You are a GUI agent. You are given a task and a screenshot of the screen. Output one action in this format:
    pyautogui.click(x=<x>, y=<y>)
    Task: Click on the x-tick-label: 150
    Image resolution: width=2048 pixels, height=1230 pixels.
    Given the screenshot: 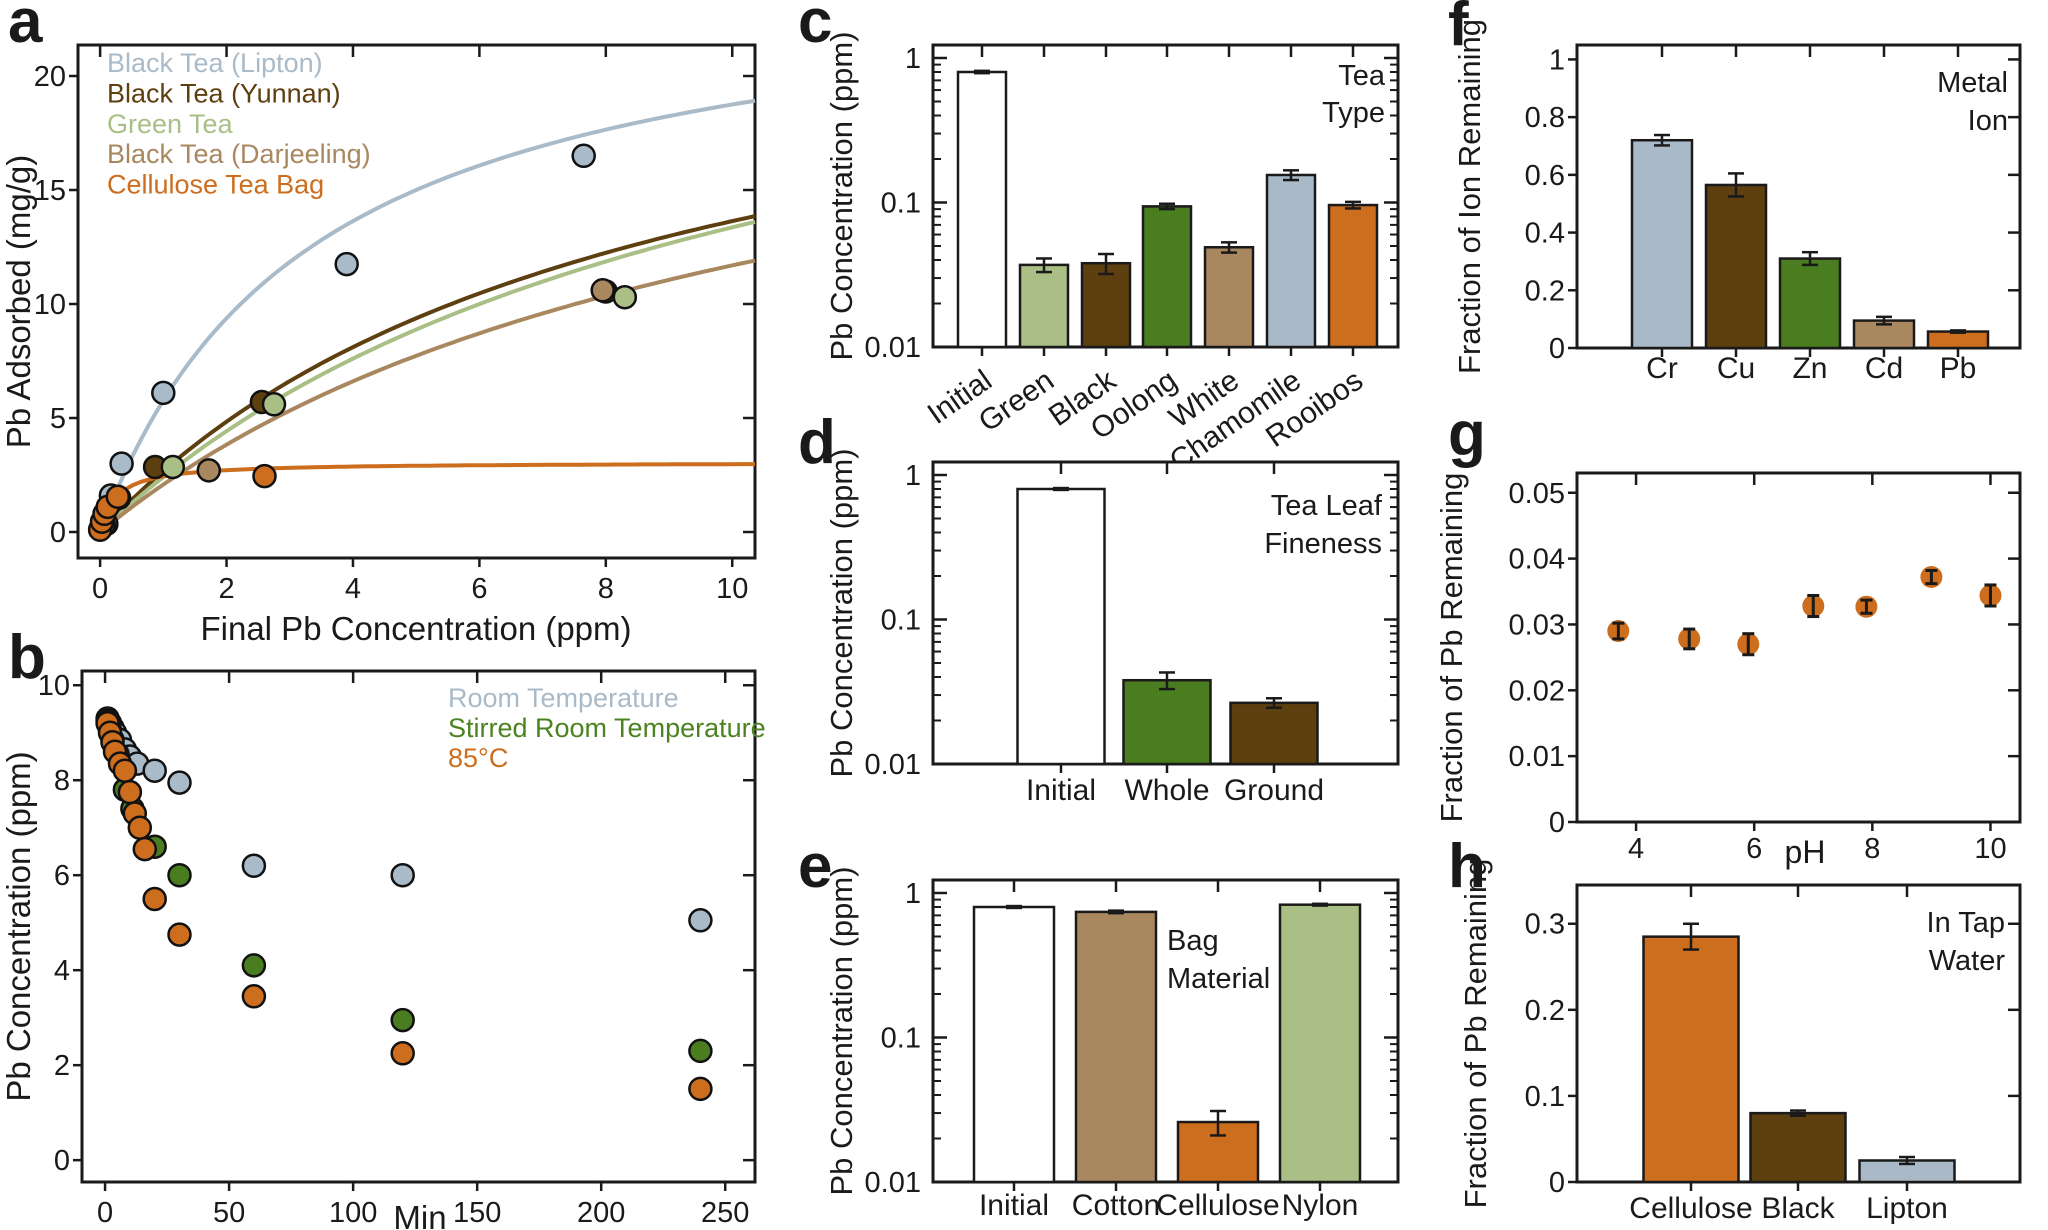 What is the action you would take?
    pyautogui.click(x=477, y=1213)
    